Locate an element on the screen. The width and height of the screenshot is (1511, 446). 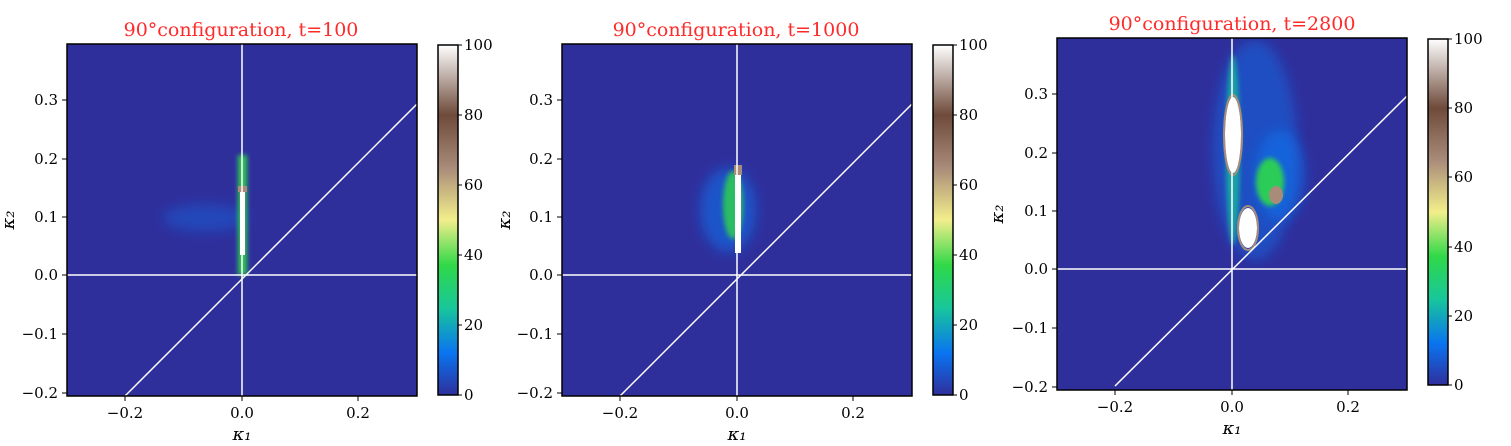
panel-1-colorbar-label: 0 is located at coordinates (469, 395).